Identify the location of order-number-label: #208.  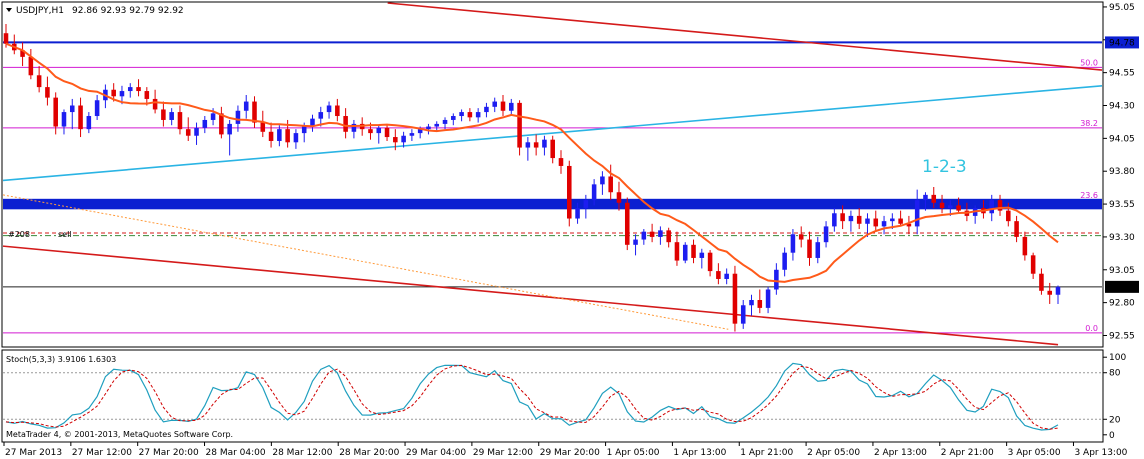
(19, 234).